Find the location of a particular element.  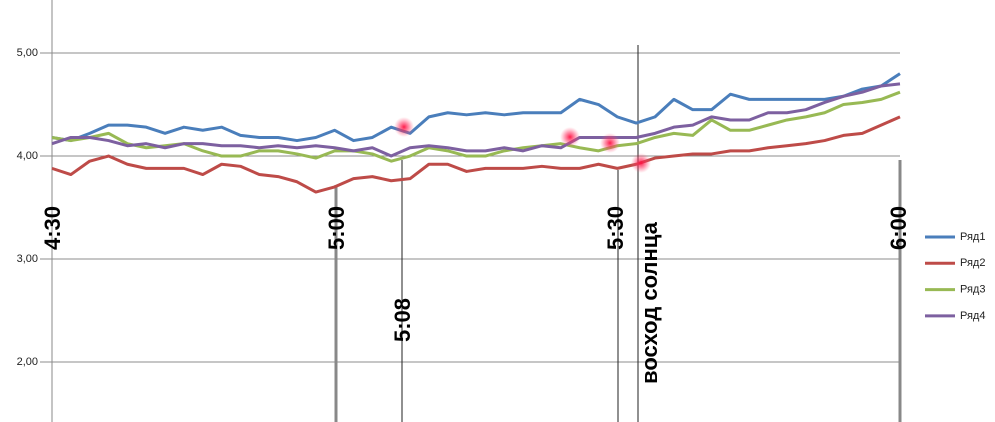

annotation-label: восход солнца is located at coordinates (649, 302).